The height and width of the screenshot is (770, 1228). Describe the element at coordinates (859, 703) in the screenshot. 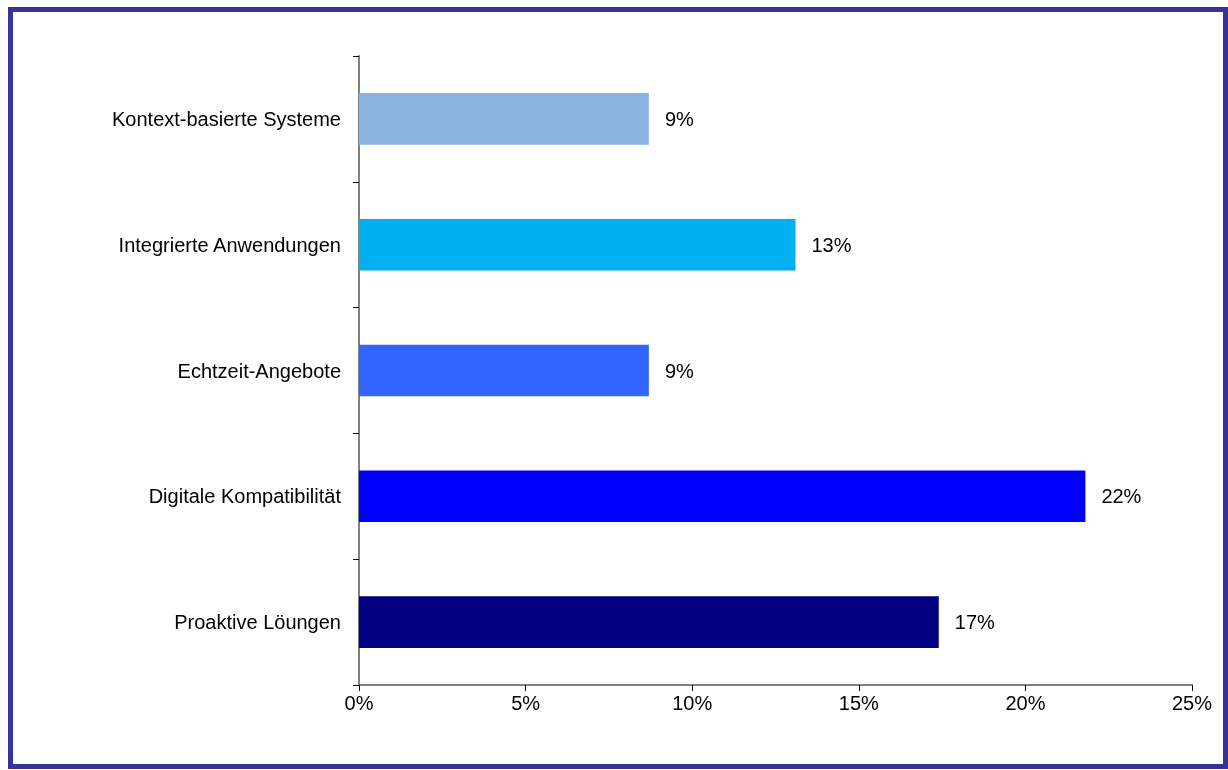

I see `x-tick-label: 15%` at that location.